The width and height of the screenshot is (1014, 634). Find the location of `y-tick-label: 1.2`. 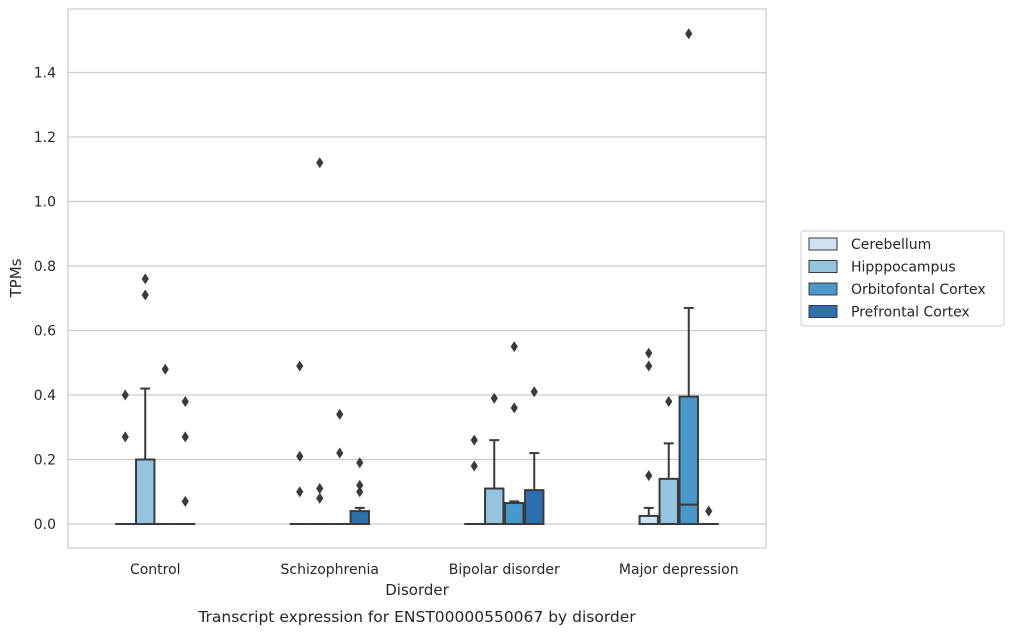

y-tick-label: 1.2 is located at coordinates (45, 138).